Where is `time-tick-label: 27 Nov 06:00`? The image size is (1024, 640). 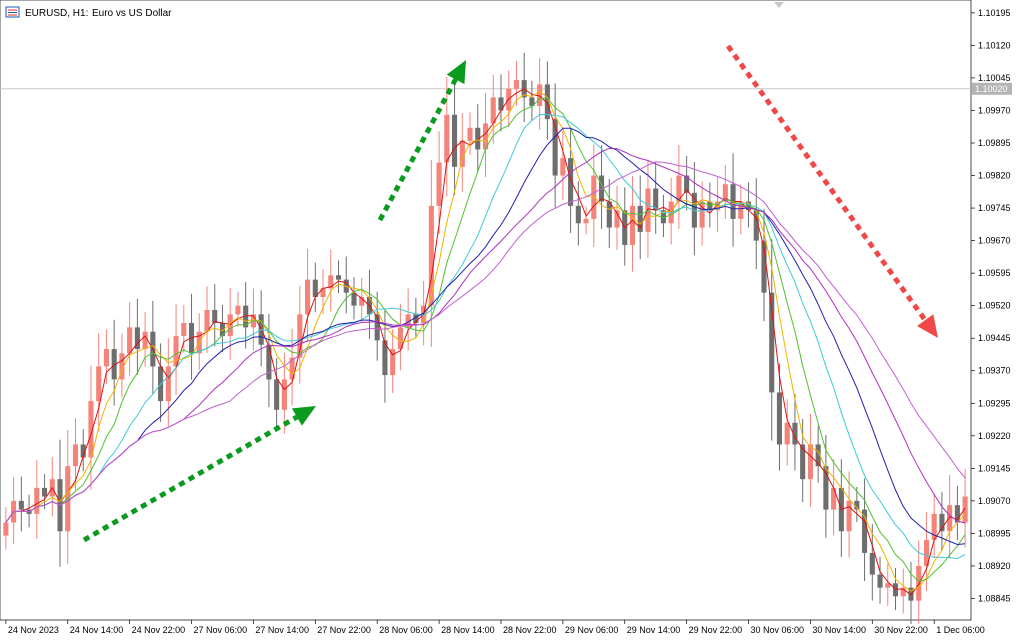
time-tick-label: 27 Nov 06:00 is located at coordinates (221, 630).